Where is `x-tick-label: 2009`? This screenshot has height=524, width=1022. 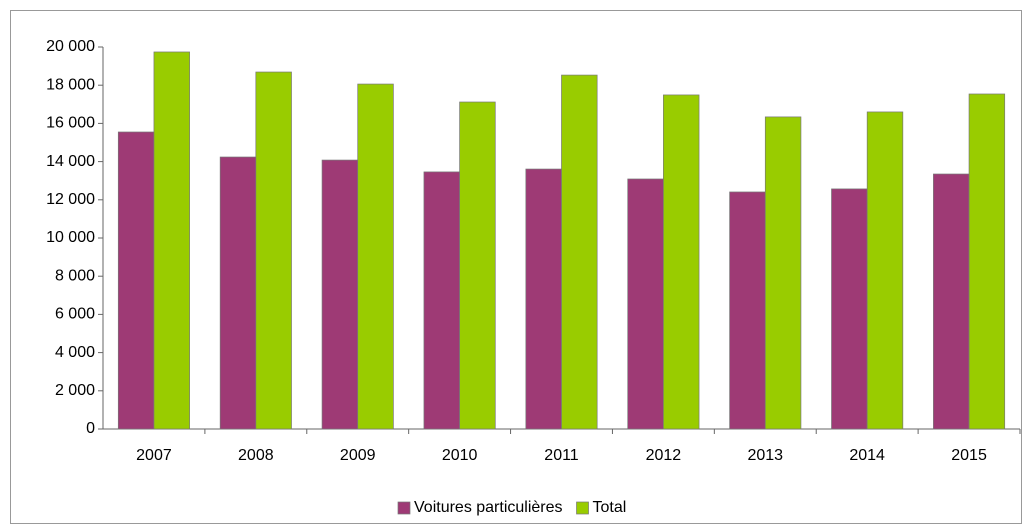 x-tick-label: 2009 is located at coordinates (358, 455).